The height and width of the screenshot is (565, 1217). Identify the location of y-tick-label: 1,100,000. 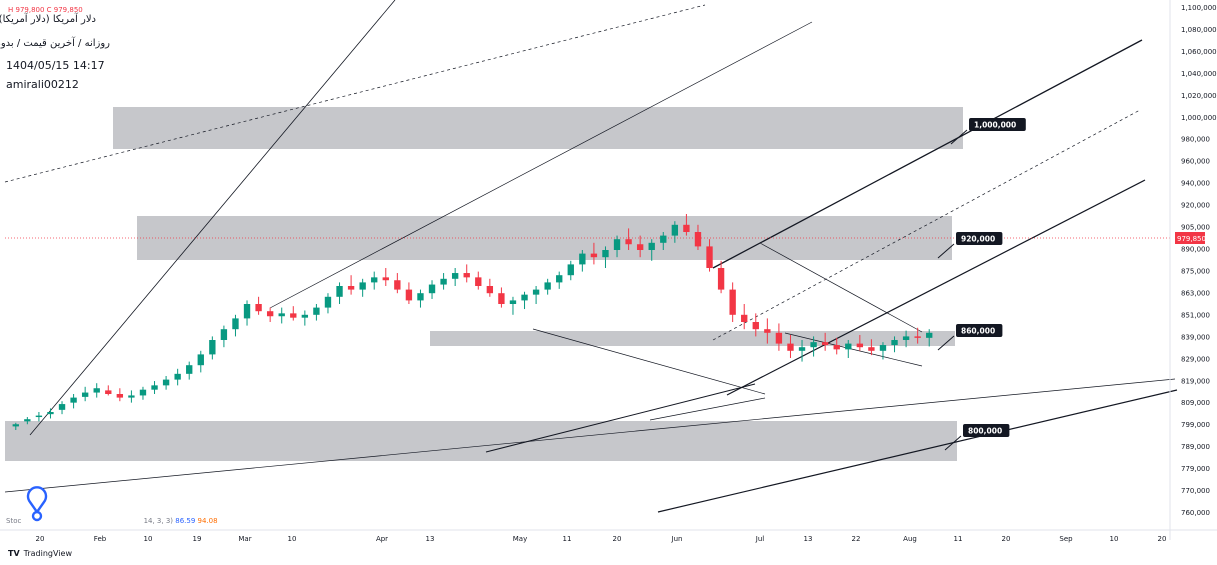
(1199, 8).